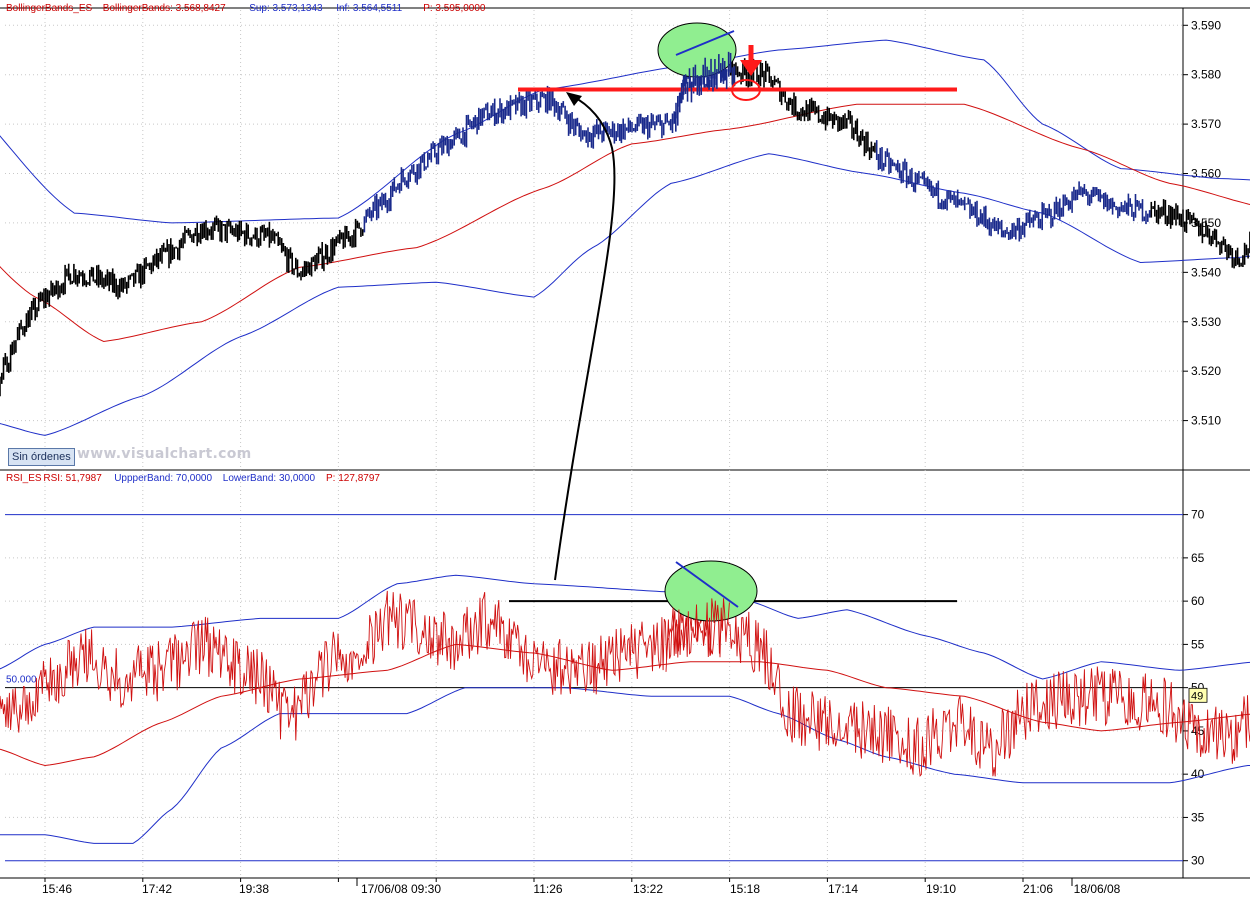 This screenshot has height=902, width=1250. What do you see at coordinates (254, 889) in the screenshot?
I see `x-tick-label: 19:38` at bounding box center [254, 889].